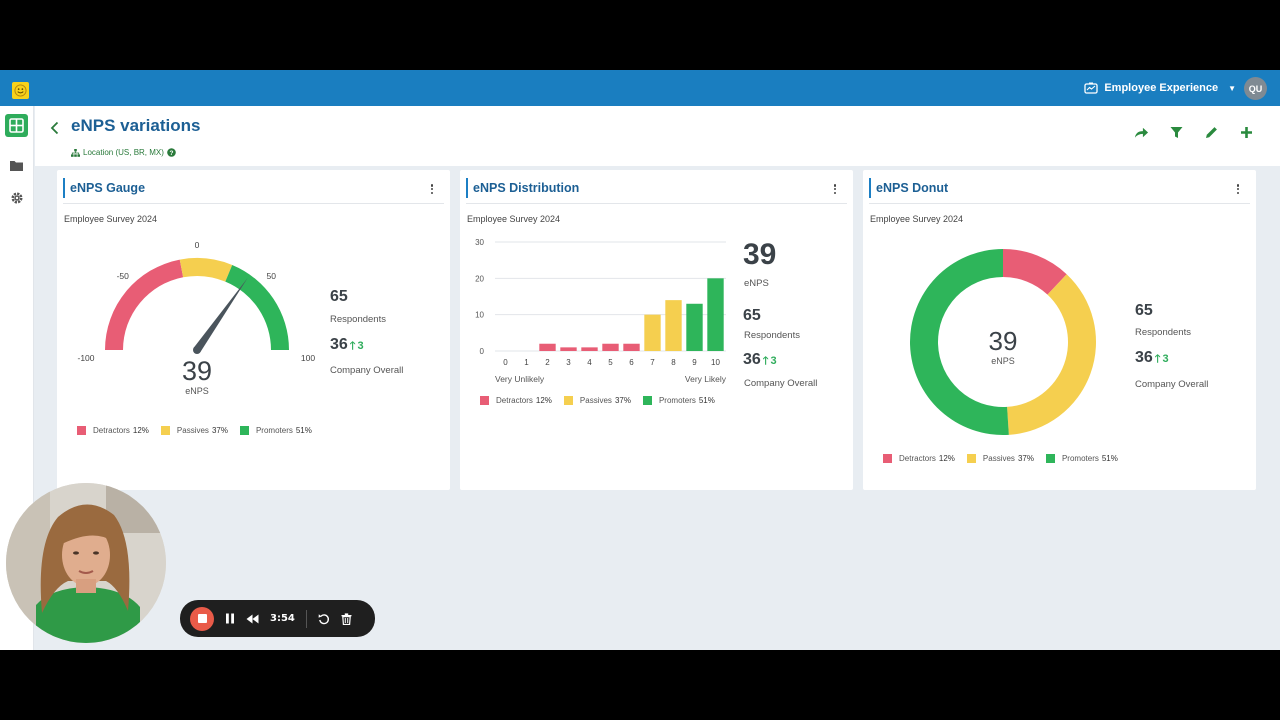 The image size is (1280, 720). What do you see at coordinates (360, 346) in the screenshot?
I see `company-delta: 3` at bounding box center [360, 346].